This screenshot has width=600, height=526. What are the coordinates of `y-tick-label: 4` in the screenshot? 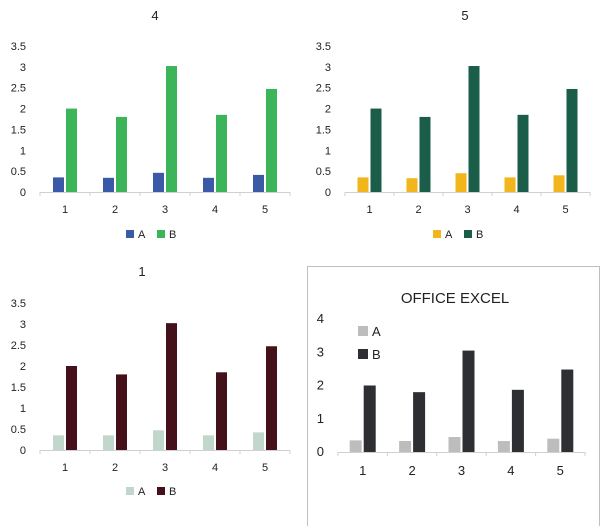 It's located at (320, 318).